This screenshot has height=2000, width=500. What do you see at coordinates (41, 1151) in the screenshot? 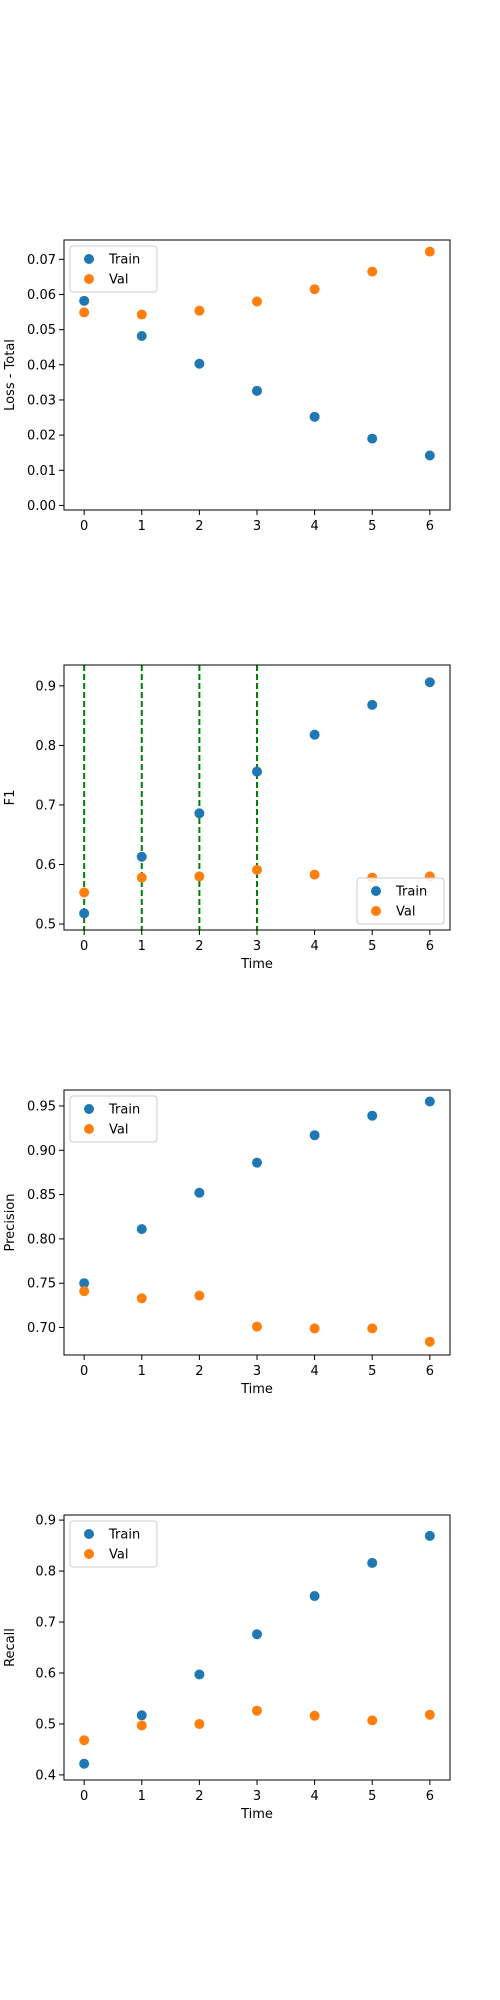
I see `y-tick-label: 0.90` at bounding box center [41, 1151].